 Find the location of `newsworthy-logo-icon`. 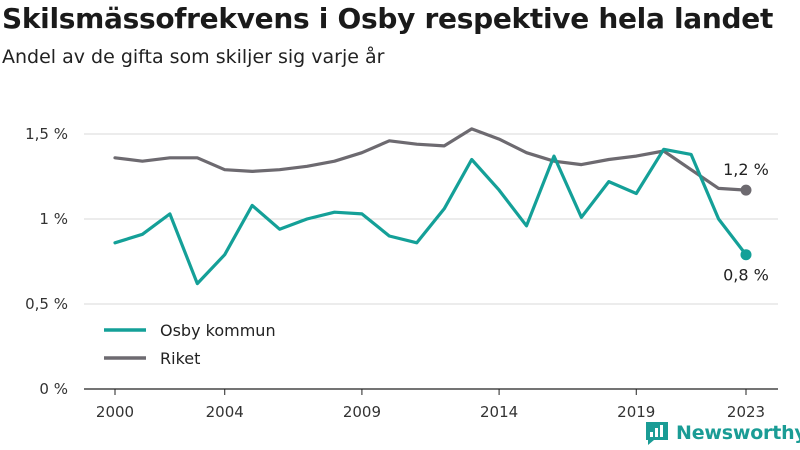

newsworthy-logo-icon is located at coordinates (657, 433).